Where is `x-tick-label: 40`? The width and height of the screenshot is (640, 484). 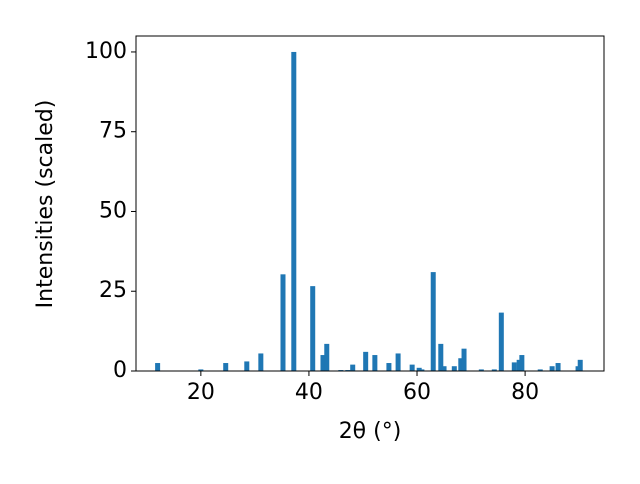
x-tick-label: 40 is located at coordinates (309, 392).